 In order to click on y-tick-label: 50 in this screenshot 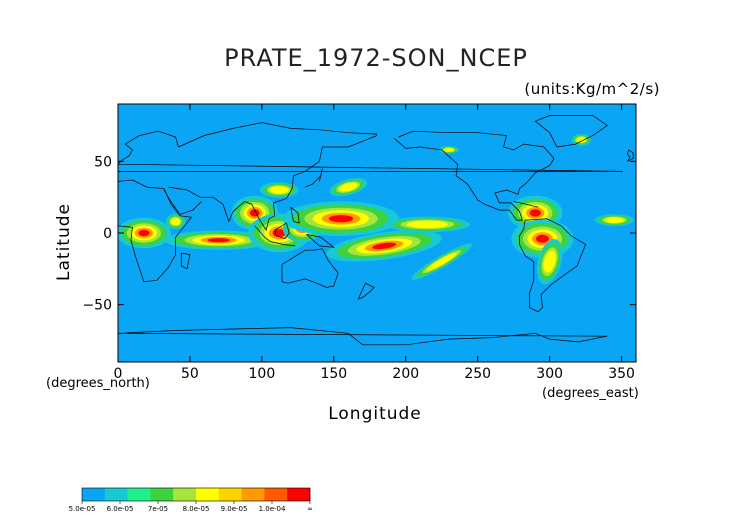, I will do `click(103, 162)`.